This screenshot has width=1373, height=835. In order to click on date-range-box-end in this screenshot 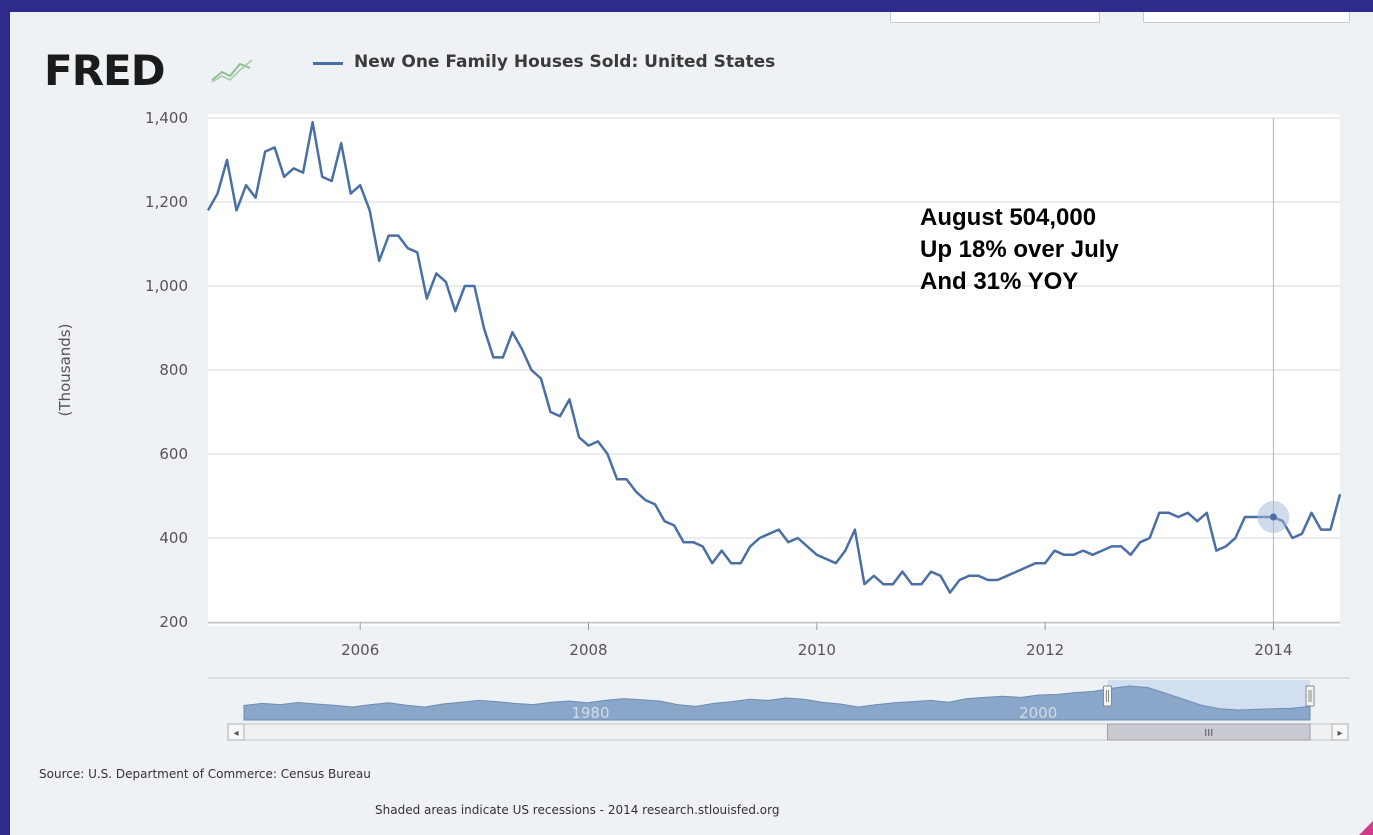, I will do `click(1246, 17)`.